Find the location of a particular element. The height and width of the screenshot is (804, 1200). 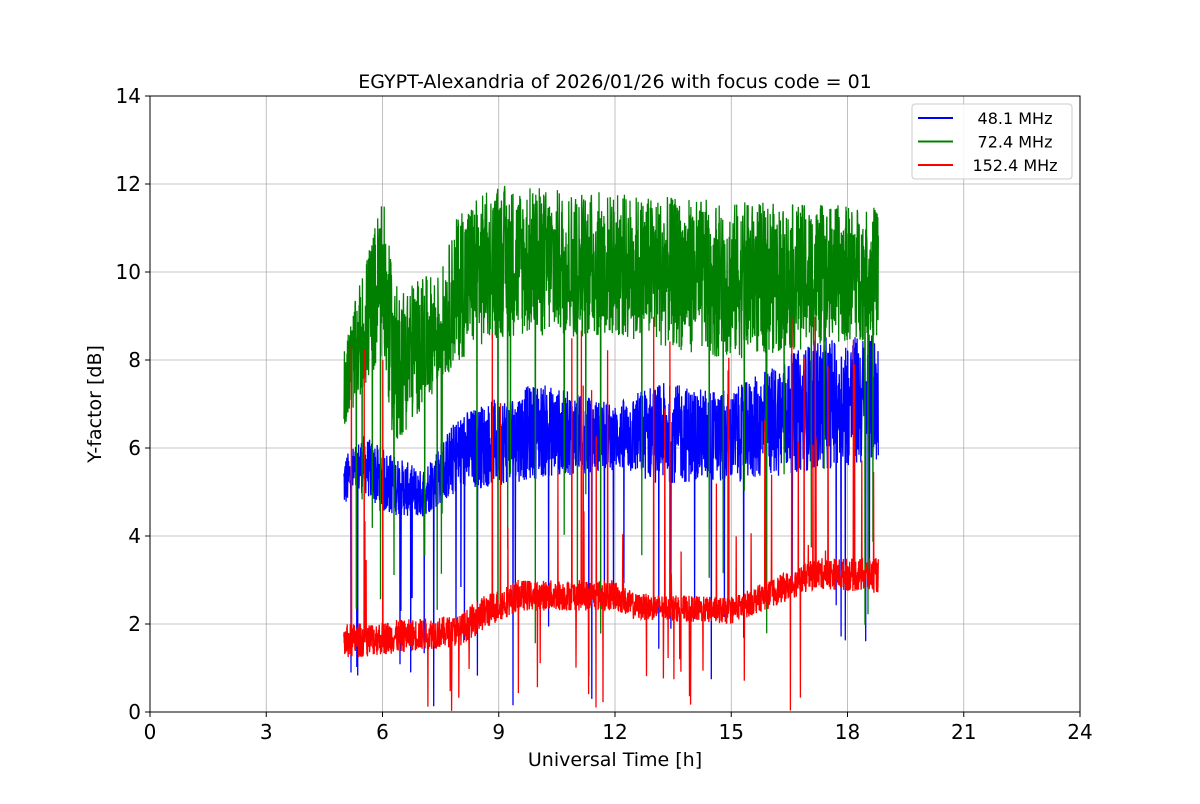

x-tick-label: 3 is located at coordinates (266, 732).